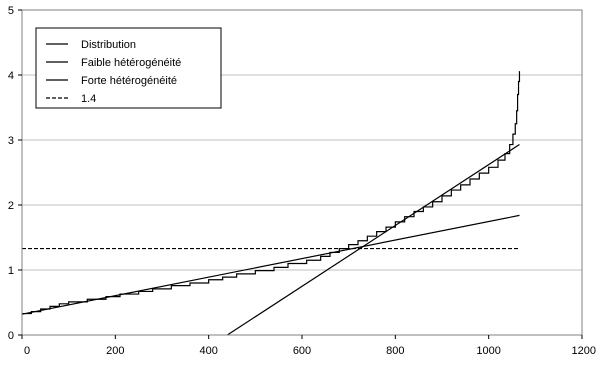  I want to click on x-tick-label: 600, so click(302, 351).